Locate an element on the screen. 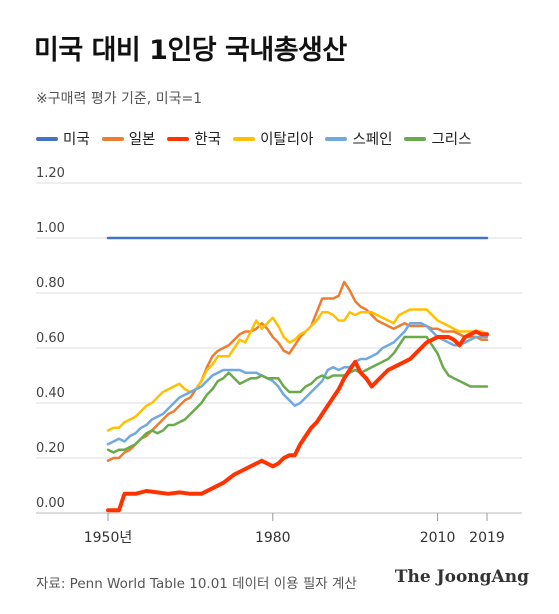  y-tick-label: 0.00 is located at coordinates (50, 503).